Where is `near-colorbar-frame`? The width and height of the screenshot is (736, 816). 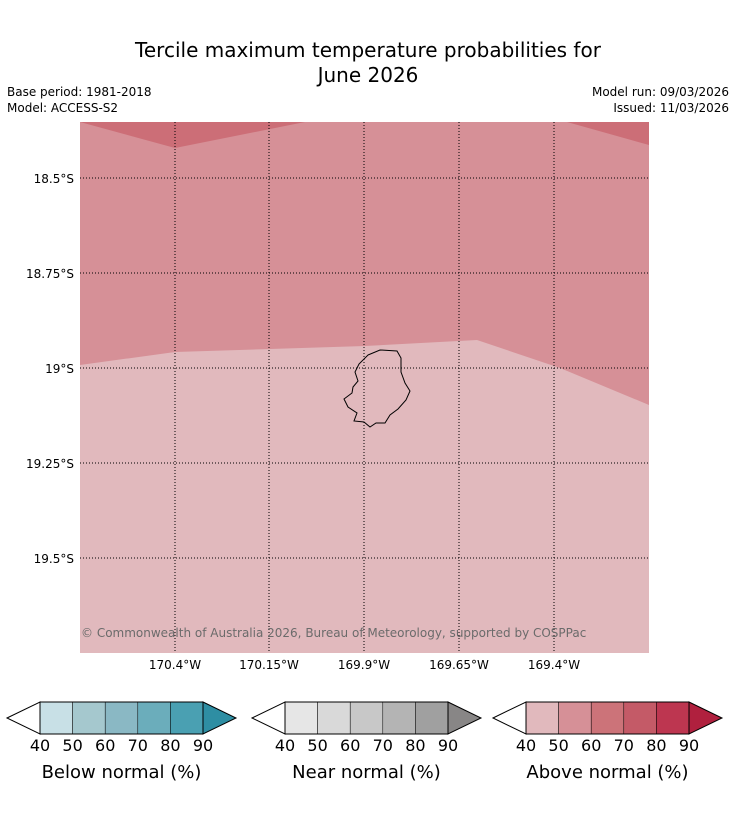
near-colorbar-frame is located at coordinates (366, 718).